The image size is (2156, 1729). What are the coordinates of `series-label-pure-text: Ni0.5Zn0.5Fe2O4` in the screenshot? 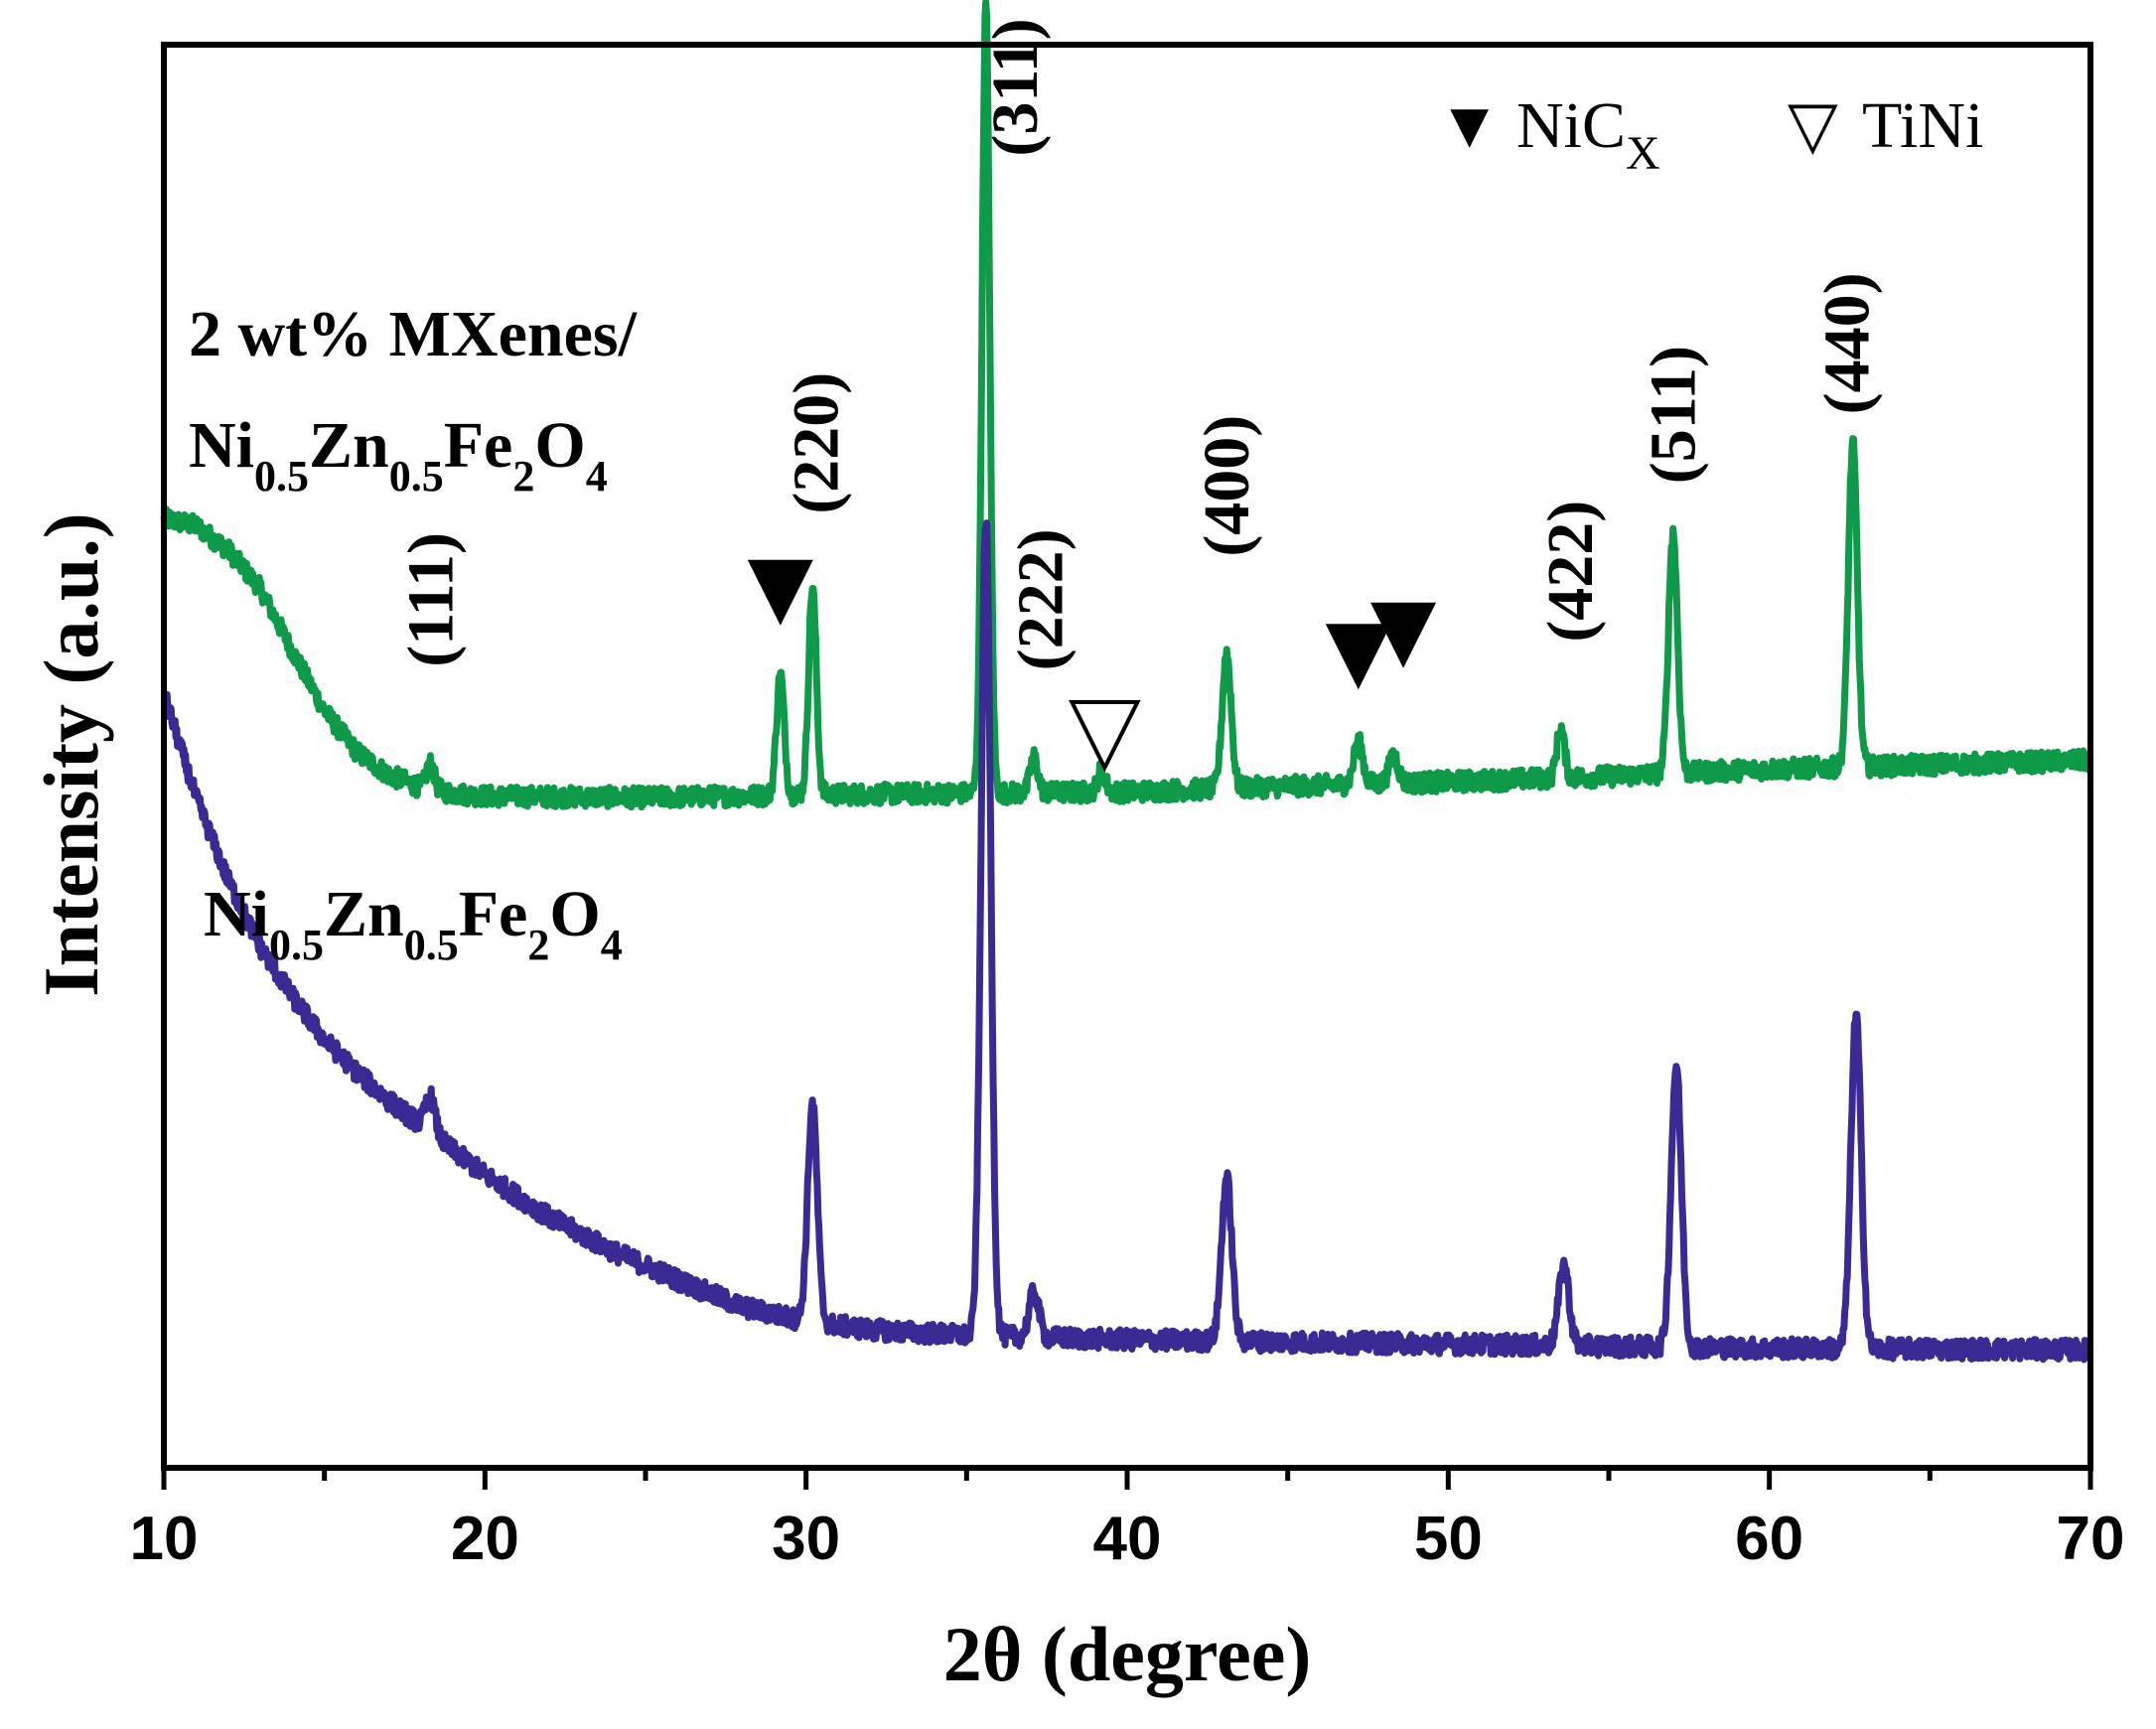 It's located at (414, 924).